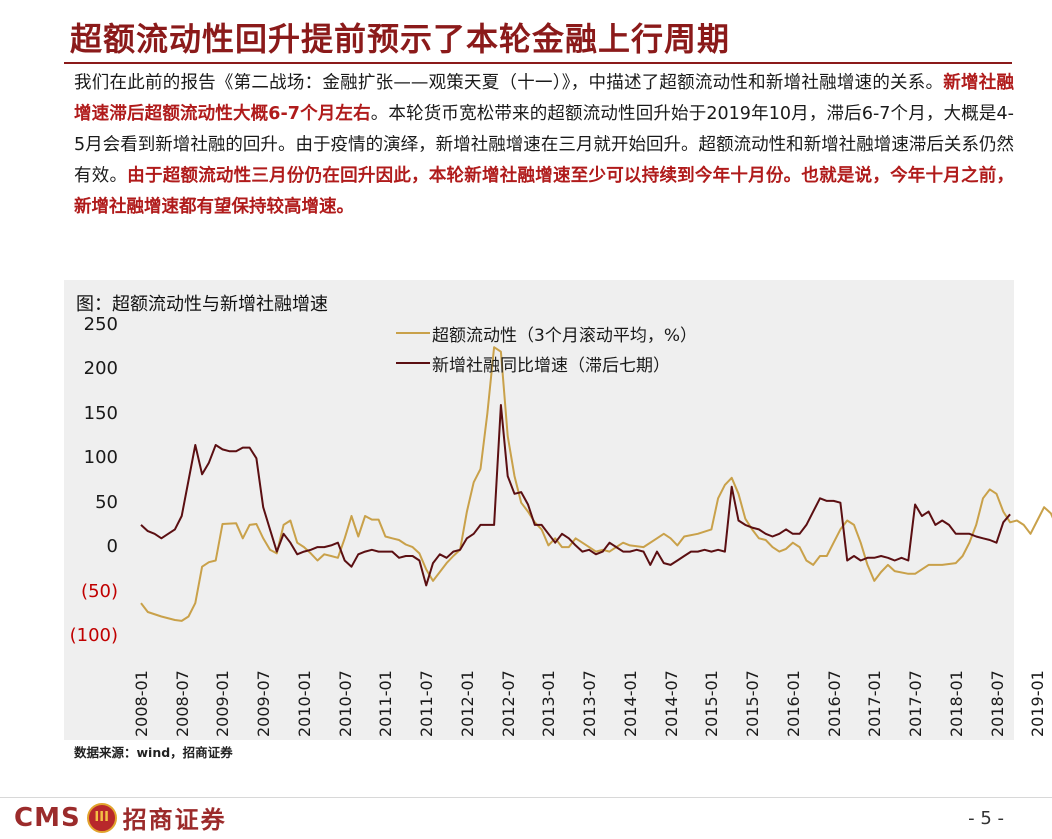 The height and width of the screenshot is (839, 1052). What do you see at coordinates (551, 365) in the screenshot?
I see `legend-label-social-financing: 新增社融同比增速（滞后七期）` at bounding box center [551, 365].